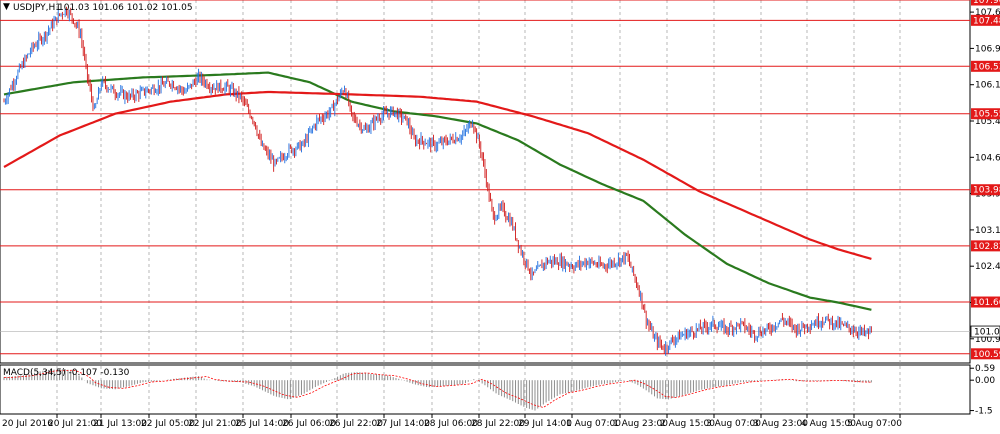 This screenshot has height=434, width=1000. I want to click on time-tick-label: 25 Jul 14:00, so click(262, 424).